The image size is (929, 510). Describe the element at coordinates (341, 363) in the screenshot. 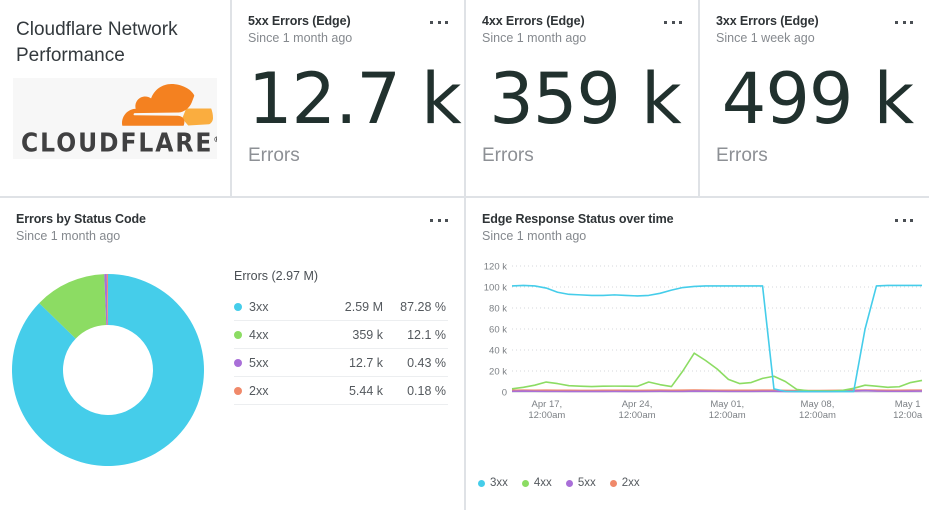

I see `legend-row: 5xx 12.7 k 0.43 %` at that location.